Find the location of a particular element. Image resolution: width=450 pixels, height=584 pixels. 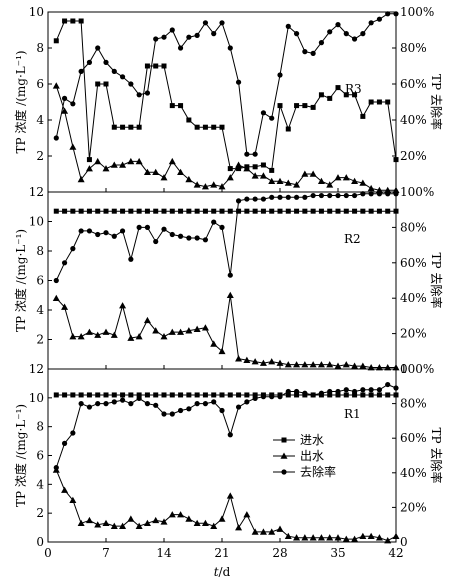

legend-label: 进水 is located at coordinates (312, 440).